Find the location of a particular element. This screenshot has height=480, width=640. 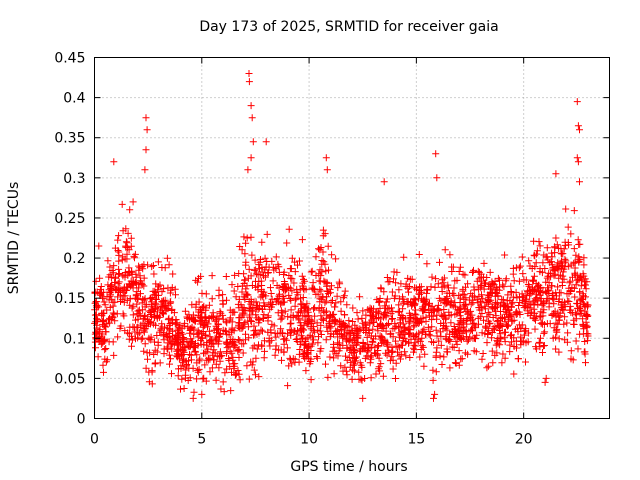

y-axis-label: SRMTID / TECUs is located at coordinates (14, 238).